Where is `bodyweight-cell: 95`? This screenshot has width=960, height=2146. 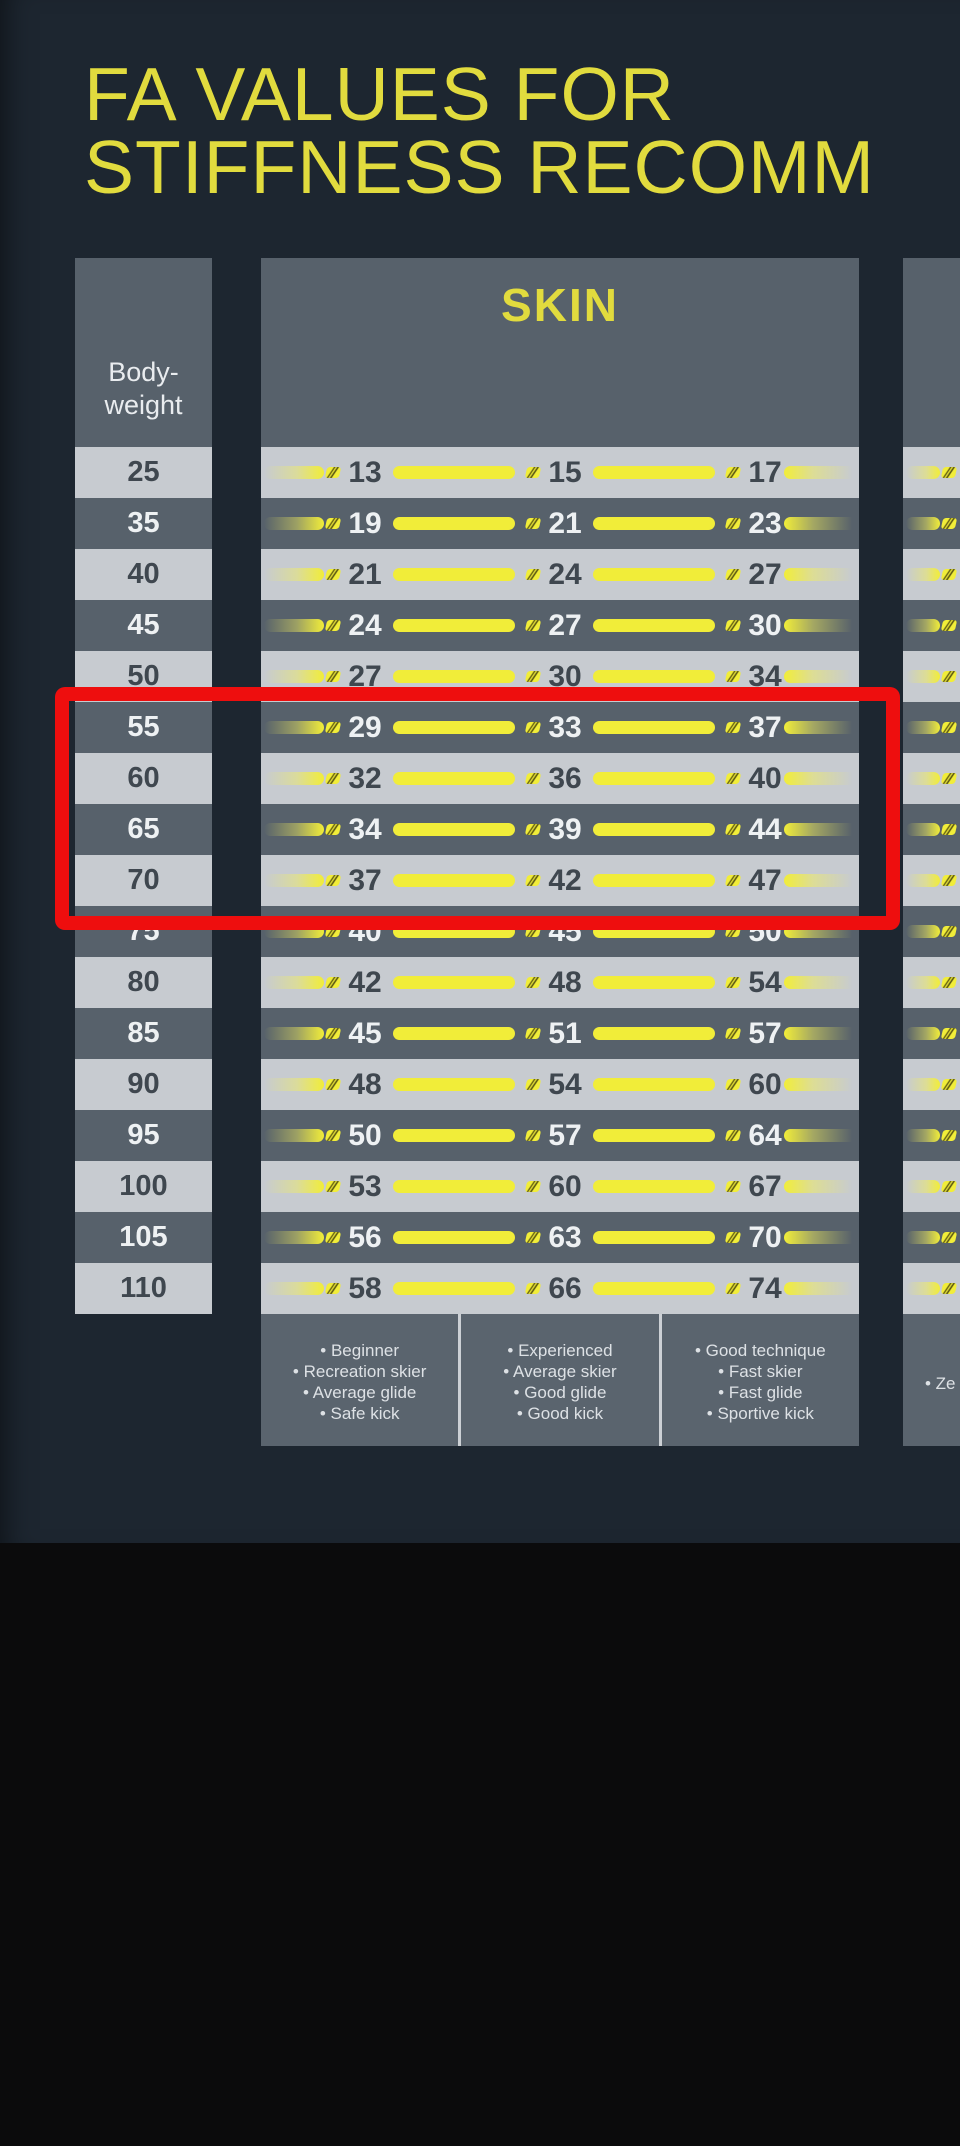 bodyweight-cell: 95 is located at coordinates (143, 1135).